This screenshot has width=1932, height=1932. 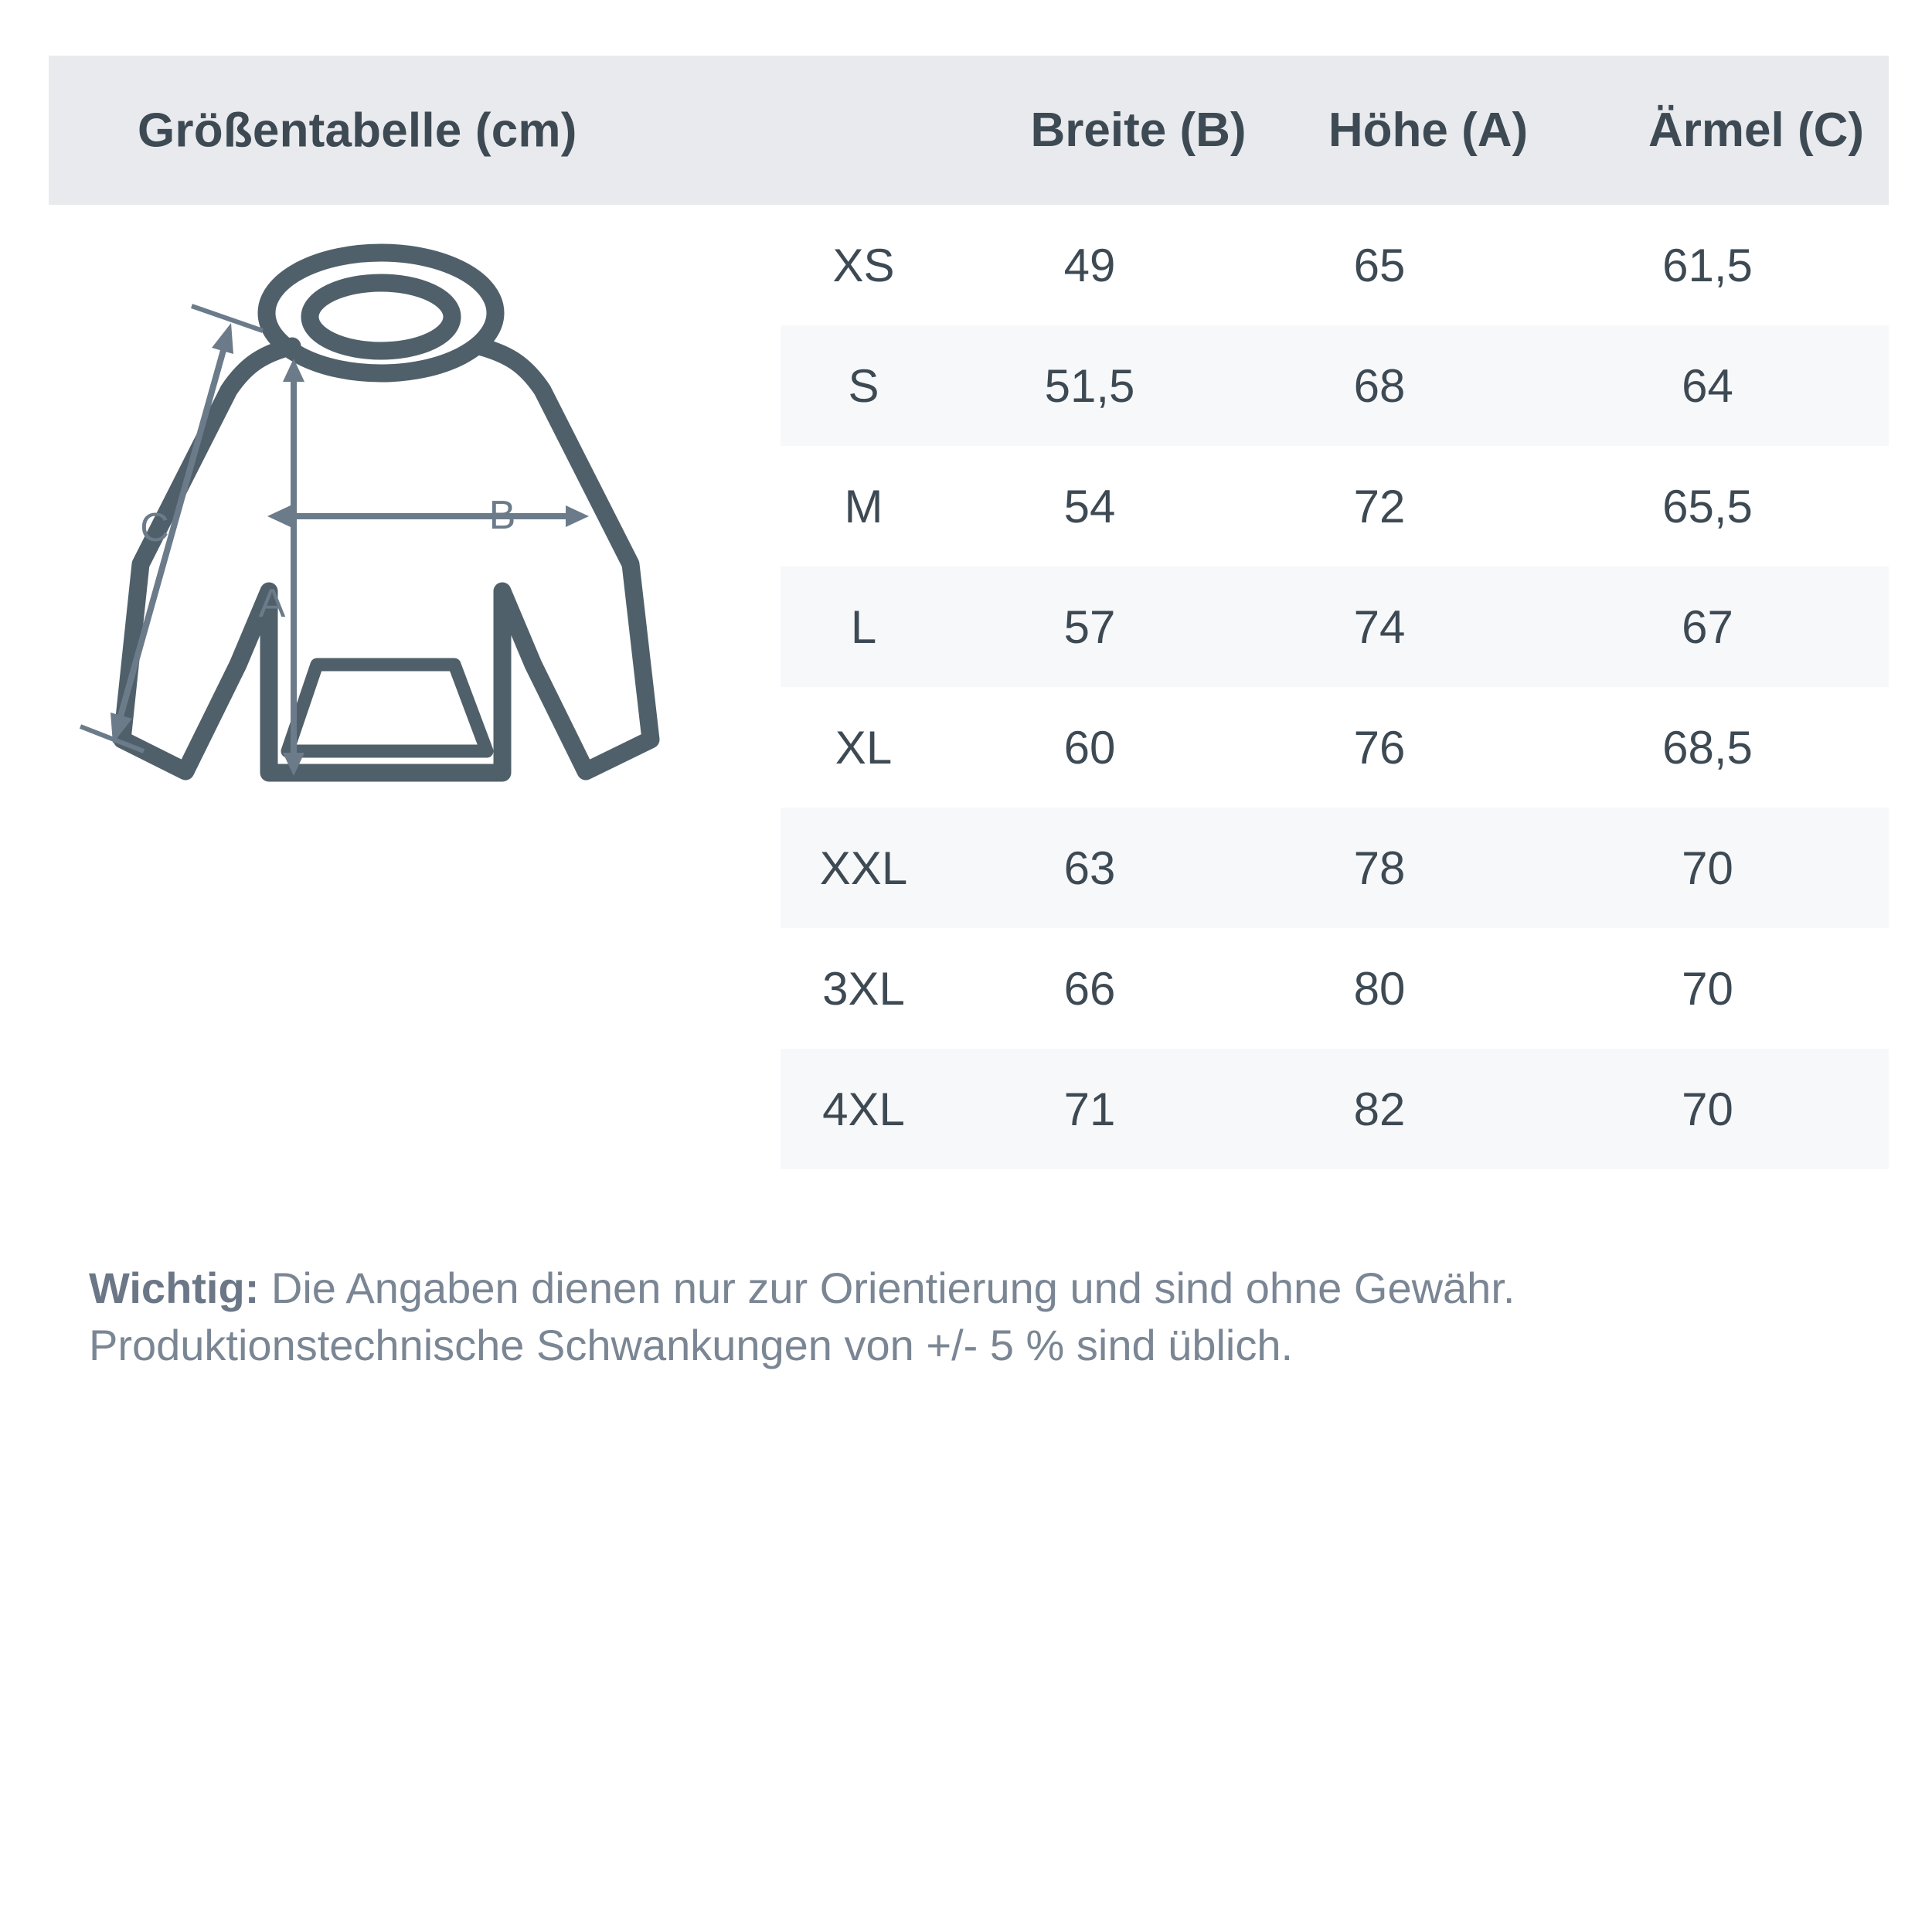 I want to click on dimension-c-tick-bottom, so click(x=112, y=738).